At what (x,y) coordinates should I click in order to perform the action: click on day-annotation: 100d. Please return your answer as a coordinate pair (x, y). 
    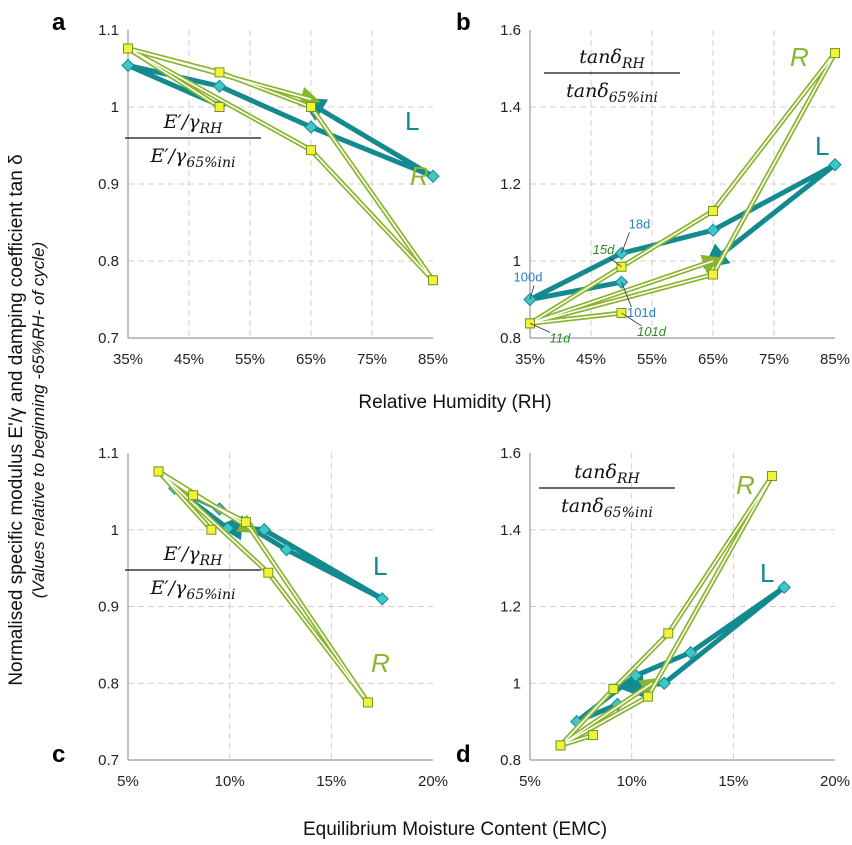
    Looking at the image, I should click on (528, 277).